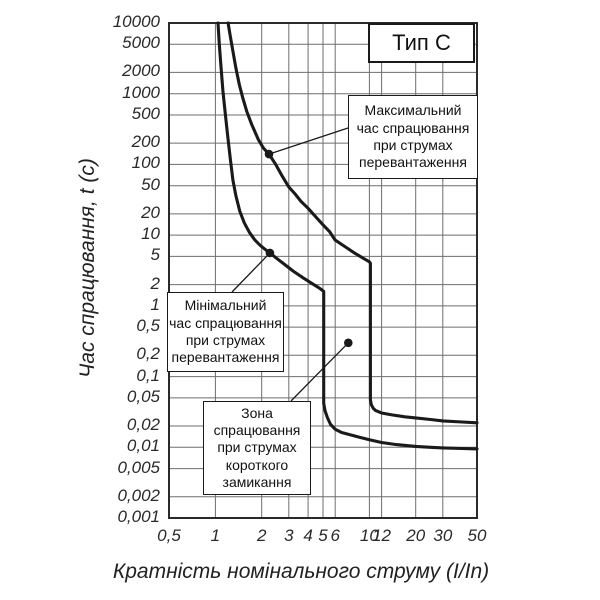 The height and width of the screenshot is (600, 600). I want to click on y-tick-label: 0,05, so click(143, 396).